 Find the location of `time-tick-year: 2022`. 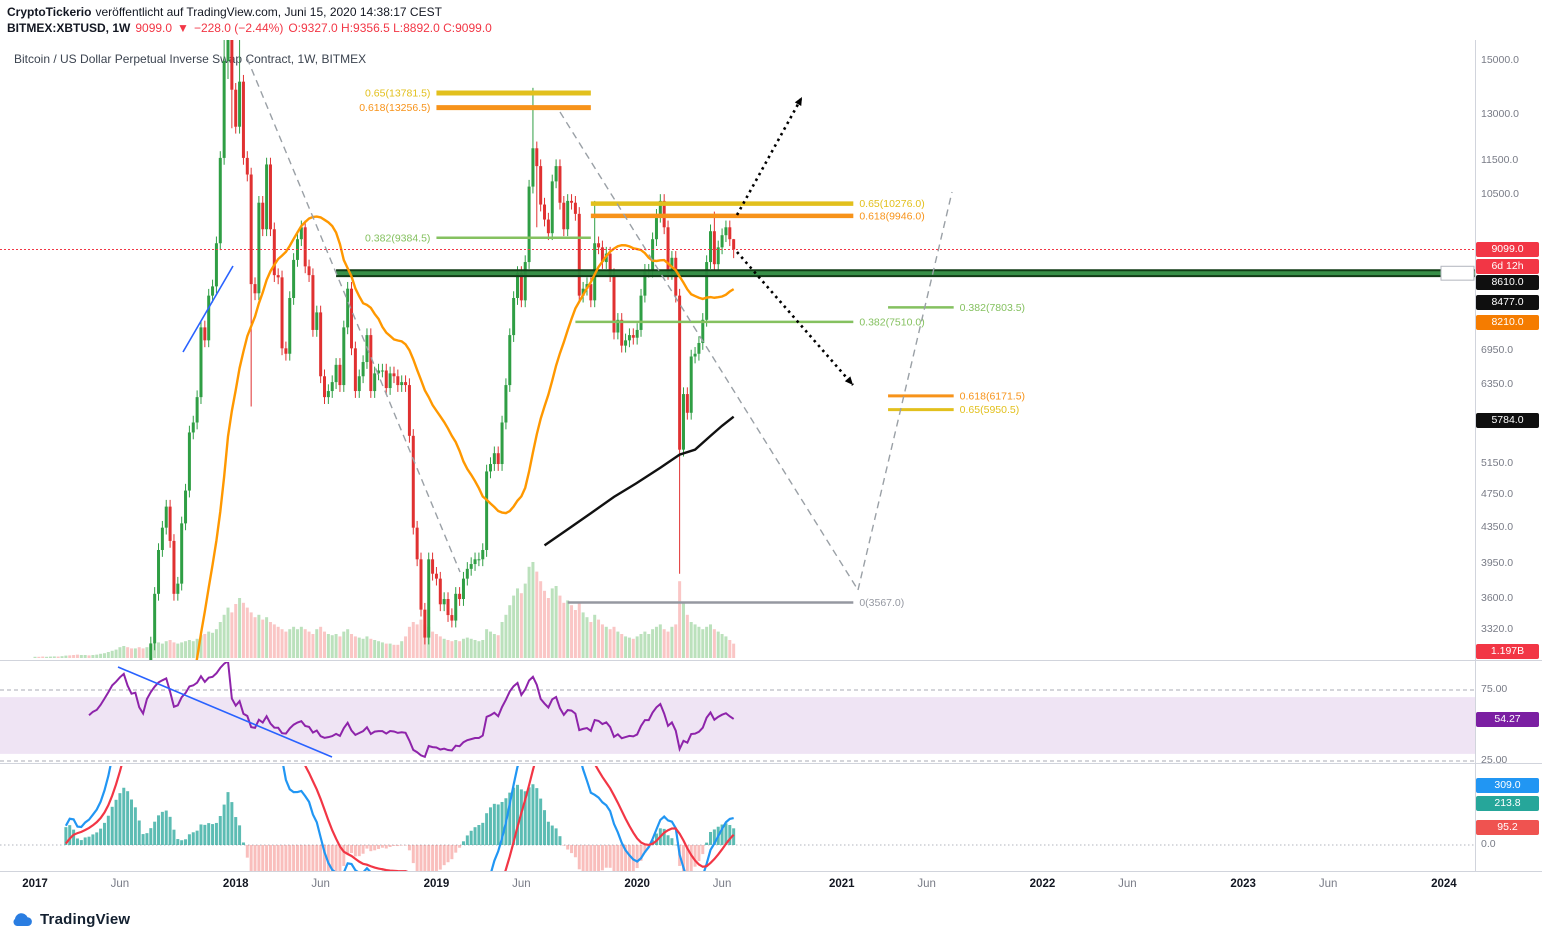

time-tick-year: 2022 is located at coordinates (1042, 884).